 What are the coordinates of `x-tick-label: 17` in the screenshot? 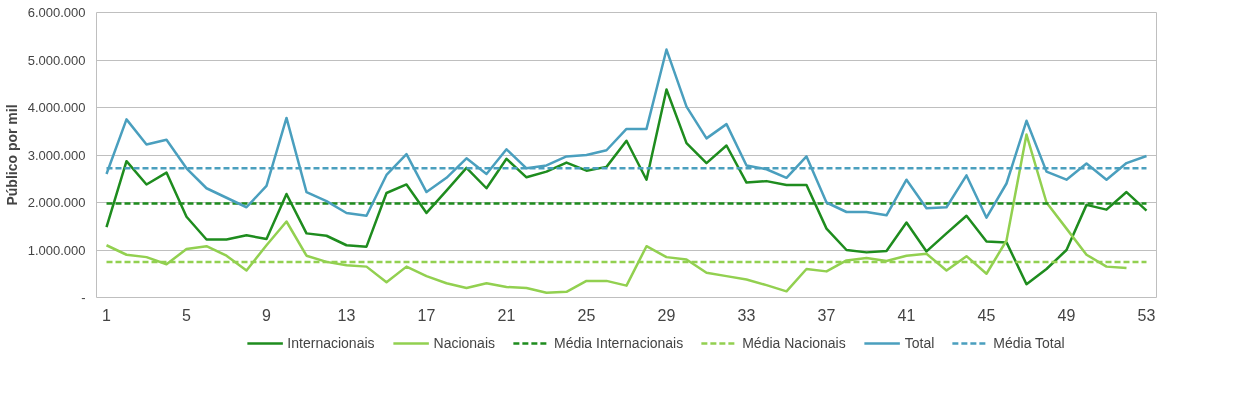 It's located at (426, 315).